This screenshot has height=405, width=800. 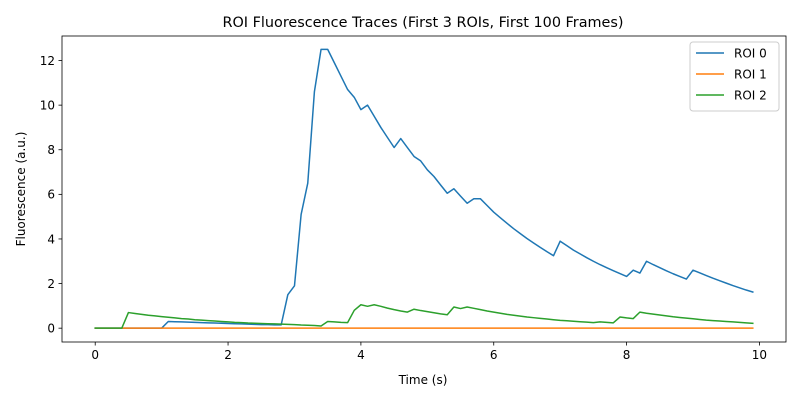 I want to click on legend-label: ROI 1, so click(x=750, y=74).